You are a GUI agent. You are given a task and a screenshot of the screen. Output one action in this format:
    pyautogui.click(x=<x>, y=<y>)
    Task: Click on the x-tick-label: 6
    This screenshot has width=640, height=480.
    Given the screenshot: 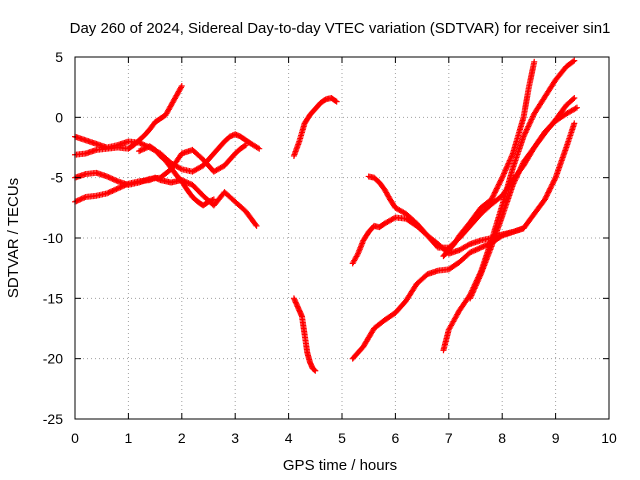 What is the action you would take?
    pyautogui.click(x=396, y=438)
    